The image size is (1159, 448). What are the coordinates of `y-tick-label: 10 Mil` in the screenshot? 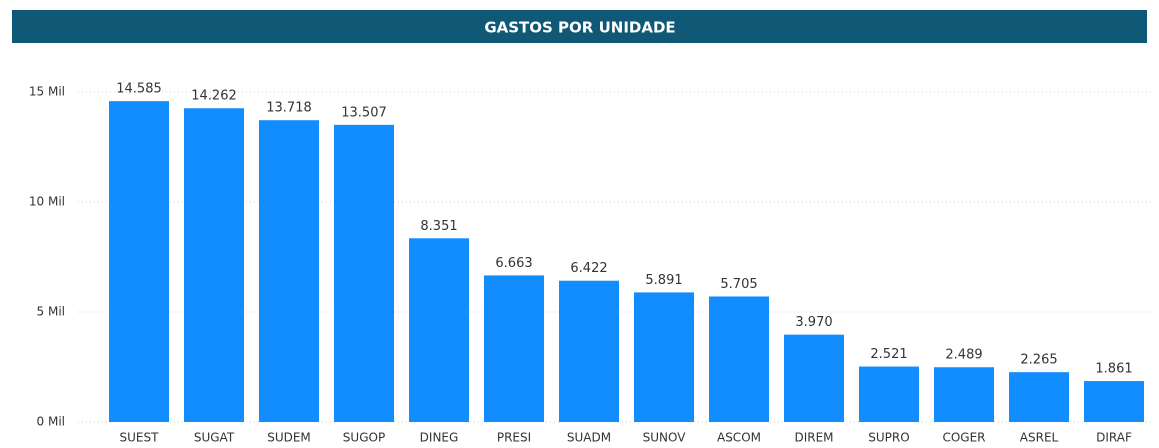 It's located at (47, 202).